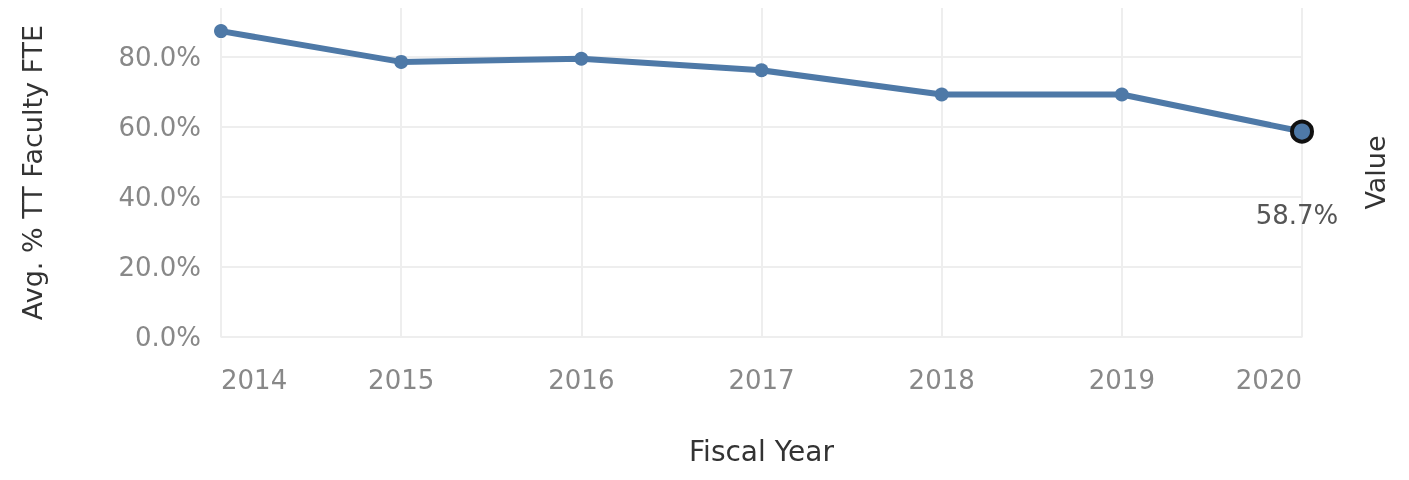 Image resolution: width=1409 pixels, height=480 pixels. Describe the element at coordinates (159, 57) in the screenshot. I see `y-tick-label: 80.0%` at that location.